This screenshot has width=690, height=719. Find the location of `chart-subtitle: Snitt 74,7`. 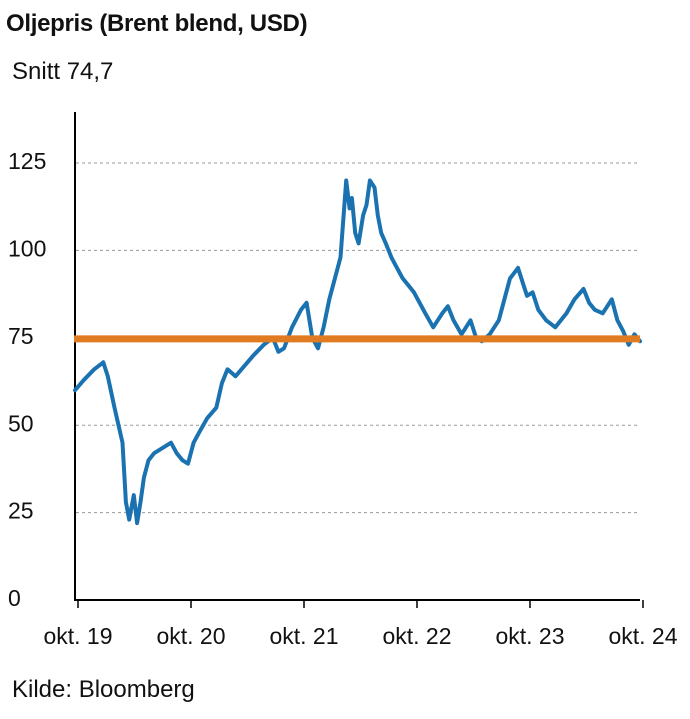

chart-subtitle: Snitt 74,7 is located at coordinates (63, 71).